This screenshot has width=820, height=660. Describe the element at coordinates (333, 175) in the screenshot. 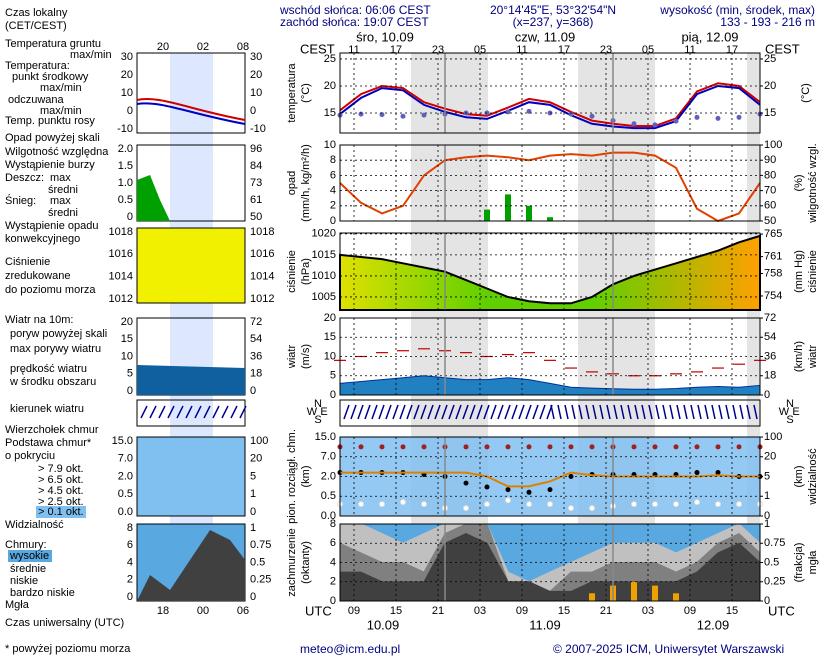

I see `y-tick-label: 6` at that location.